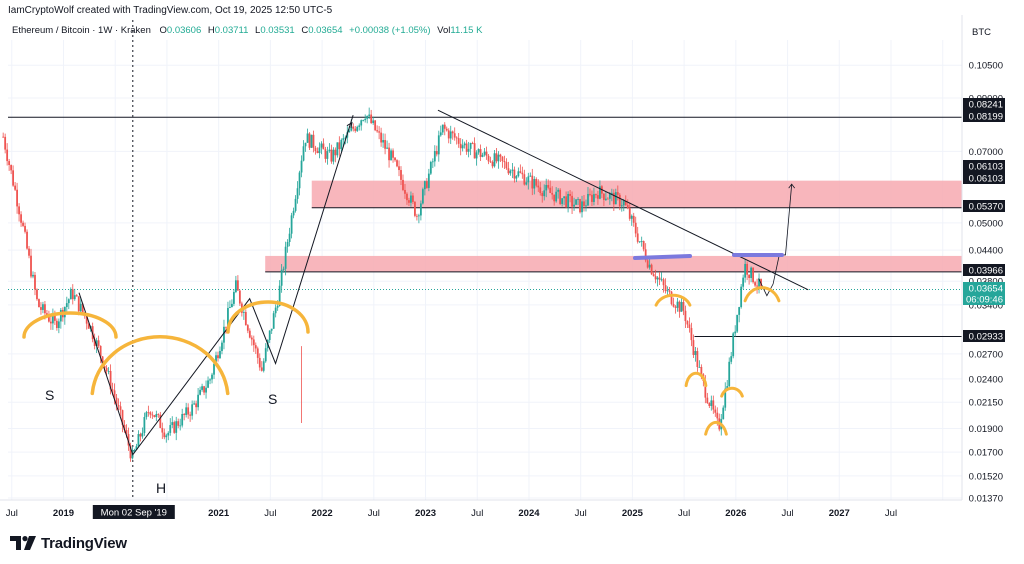  I want to click on pattern-arc, so click(732, 392).